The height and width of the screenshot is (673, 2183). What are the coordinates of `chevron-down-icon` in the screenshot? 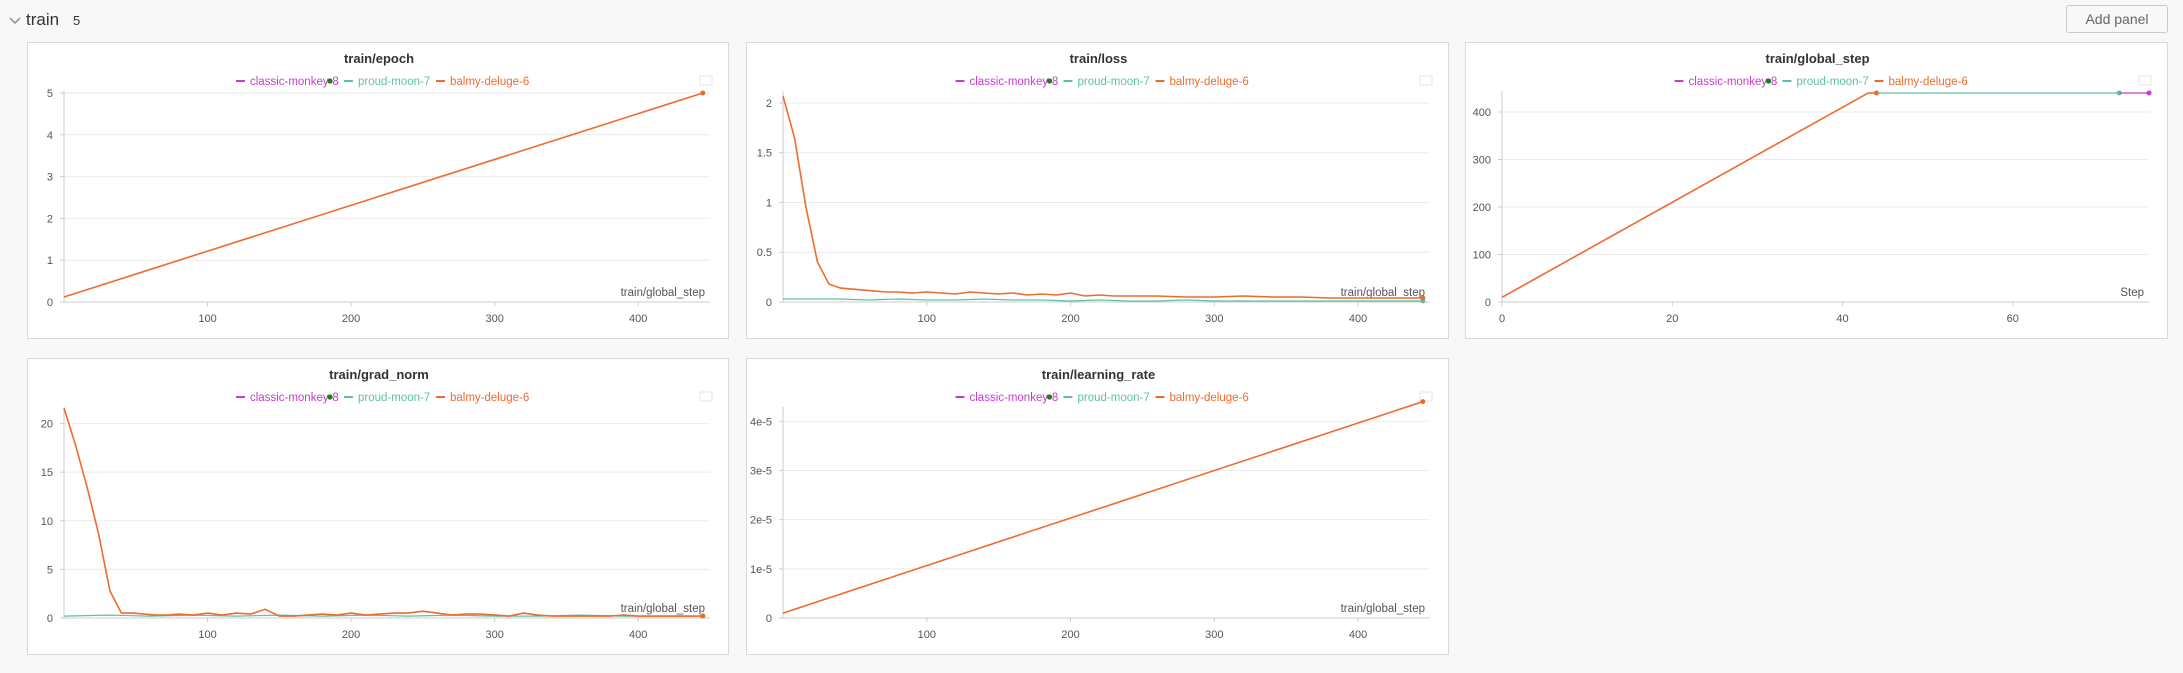 It's located at (15, 20).